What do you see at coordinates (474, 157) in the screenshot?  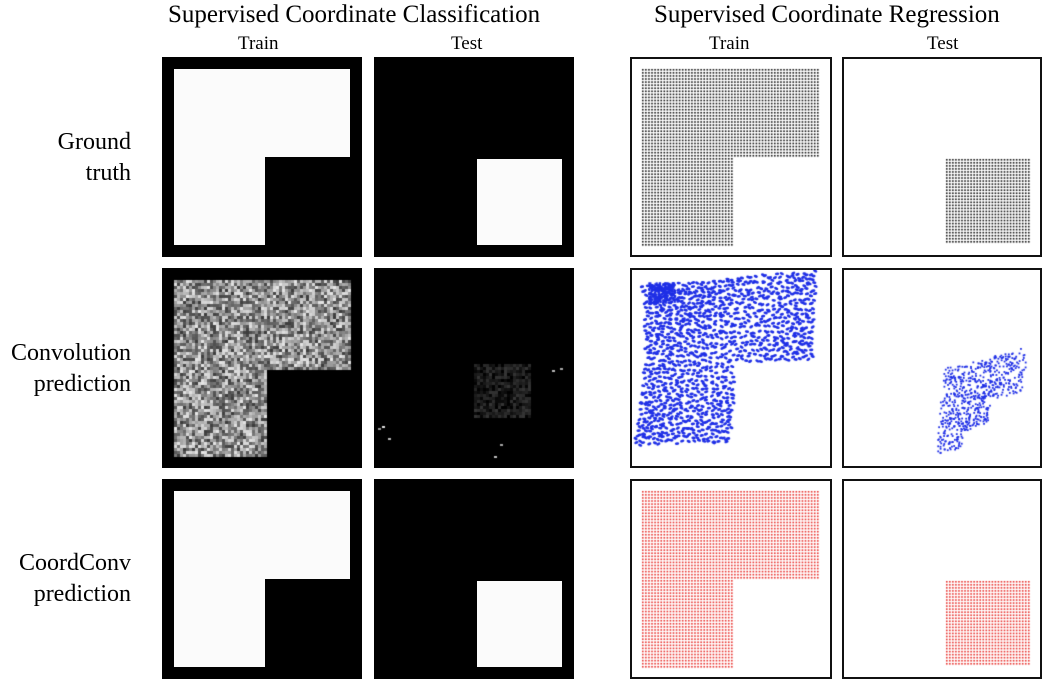 I see `gt-test-mask` at bounding box center [474, 157].